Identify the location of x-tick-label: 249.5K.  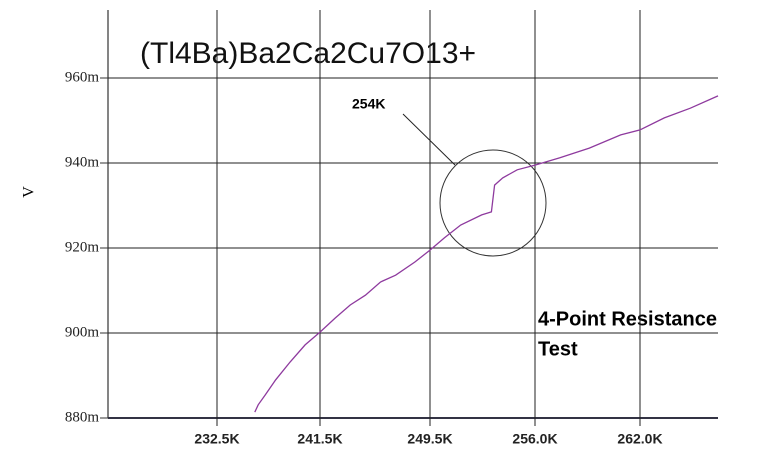
(429, 439).